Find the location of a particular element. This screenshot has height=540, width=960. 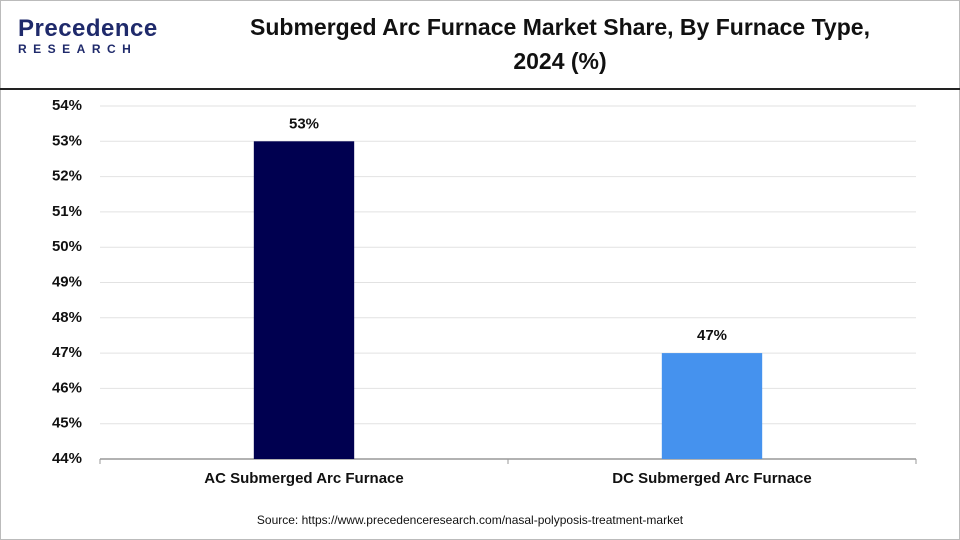

y-tick-label: 48% is located at coordinates (67, 317).